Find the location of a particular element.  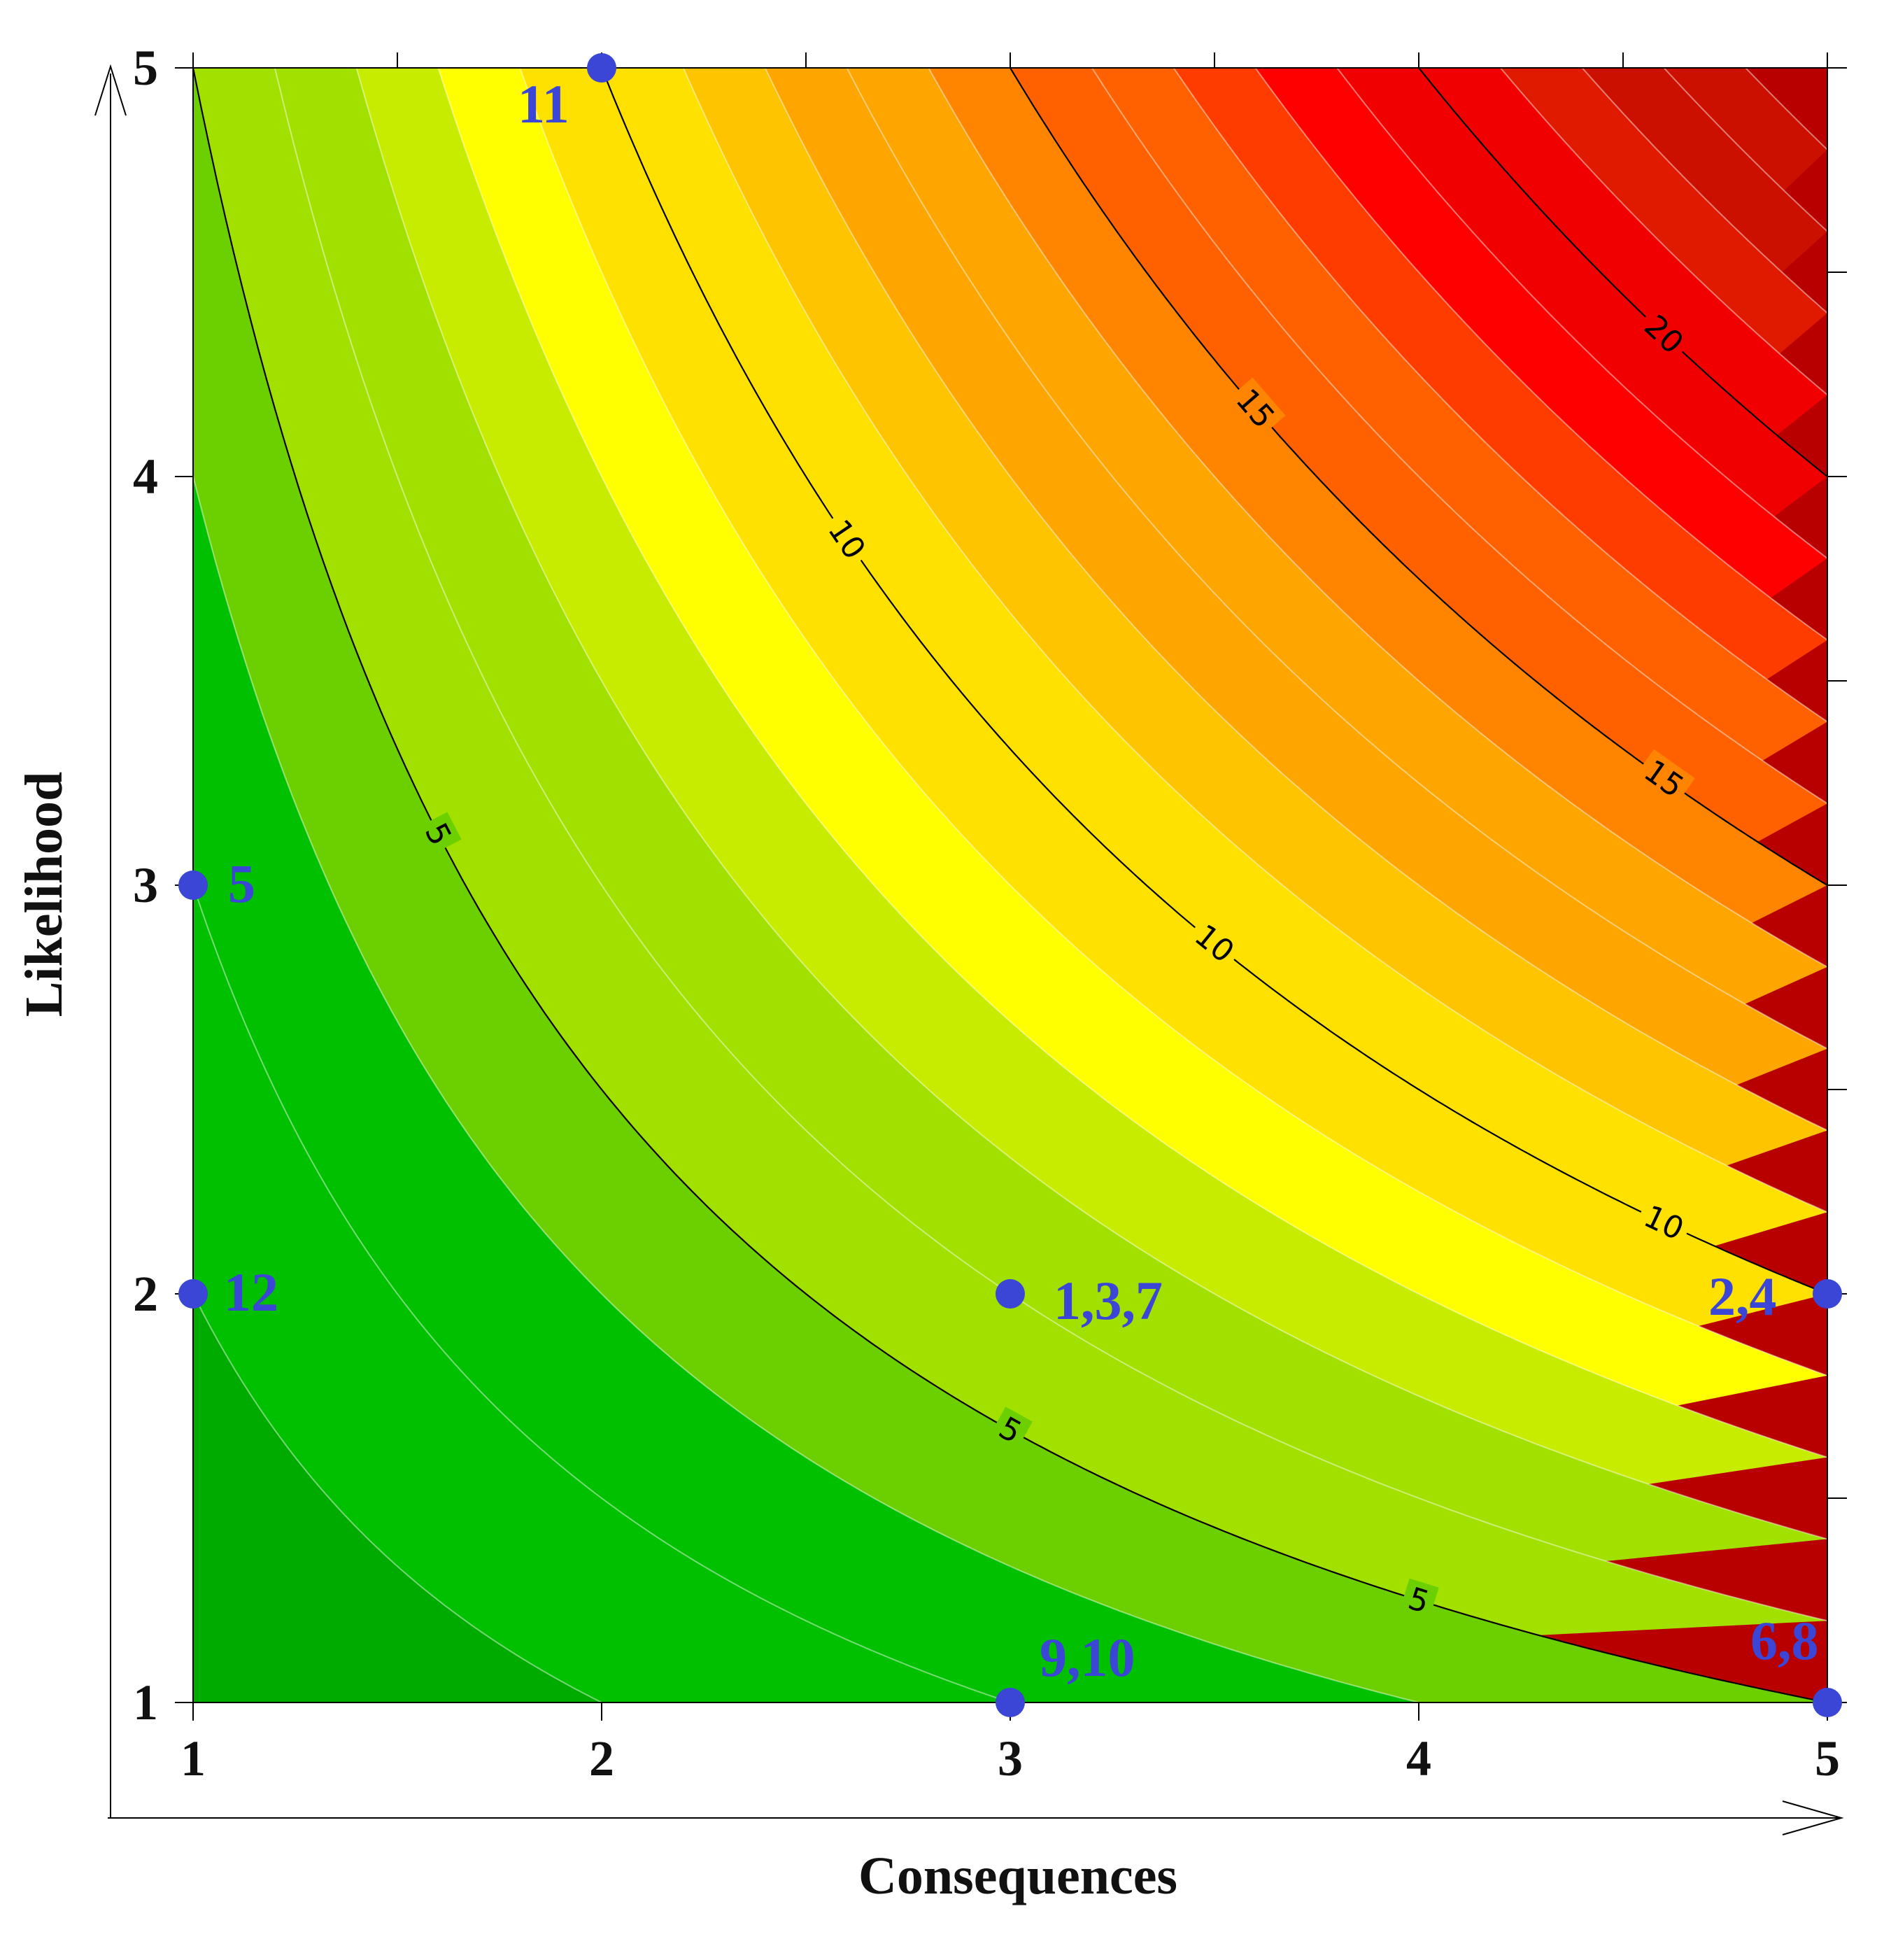

y-axis-arrowhead is located at coordinates (111, 90).